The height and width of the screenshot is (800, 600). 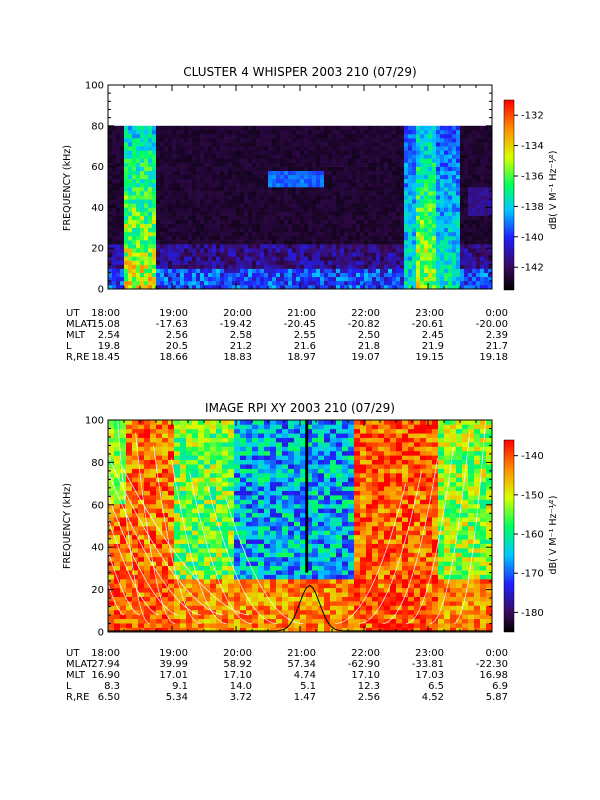 What do you see at coordinates (433, 346) in the screenshot?
I see `ephemeris-value: 21.9` at bounding box center [433, 346].